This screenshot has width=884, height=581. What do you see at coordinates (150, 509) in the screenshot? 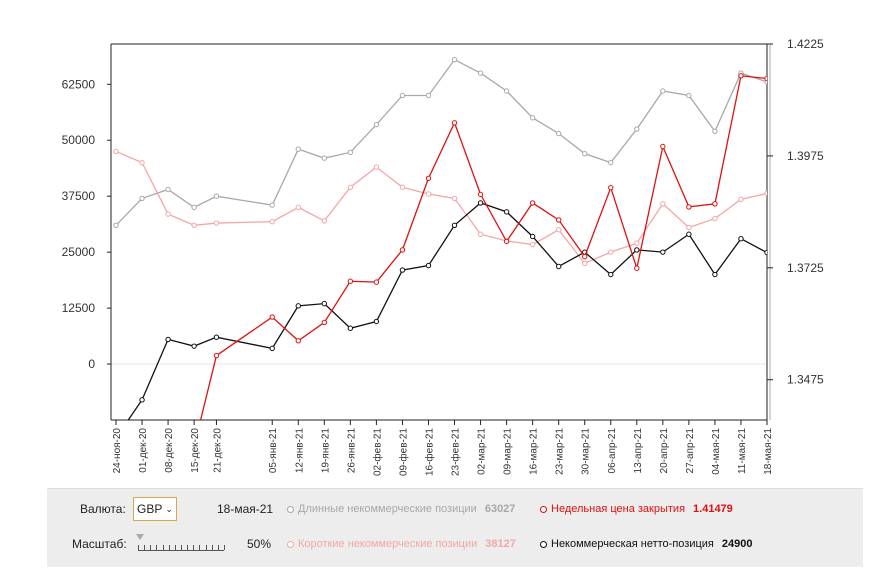
I see `currency-value: GBP` at bounding box center [150, 509].